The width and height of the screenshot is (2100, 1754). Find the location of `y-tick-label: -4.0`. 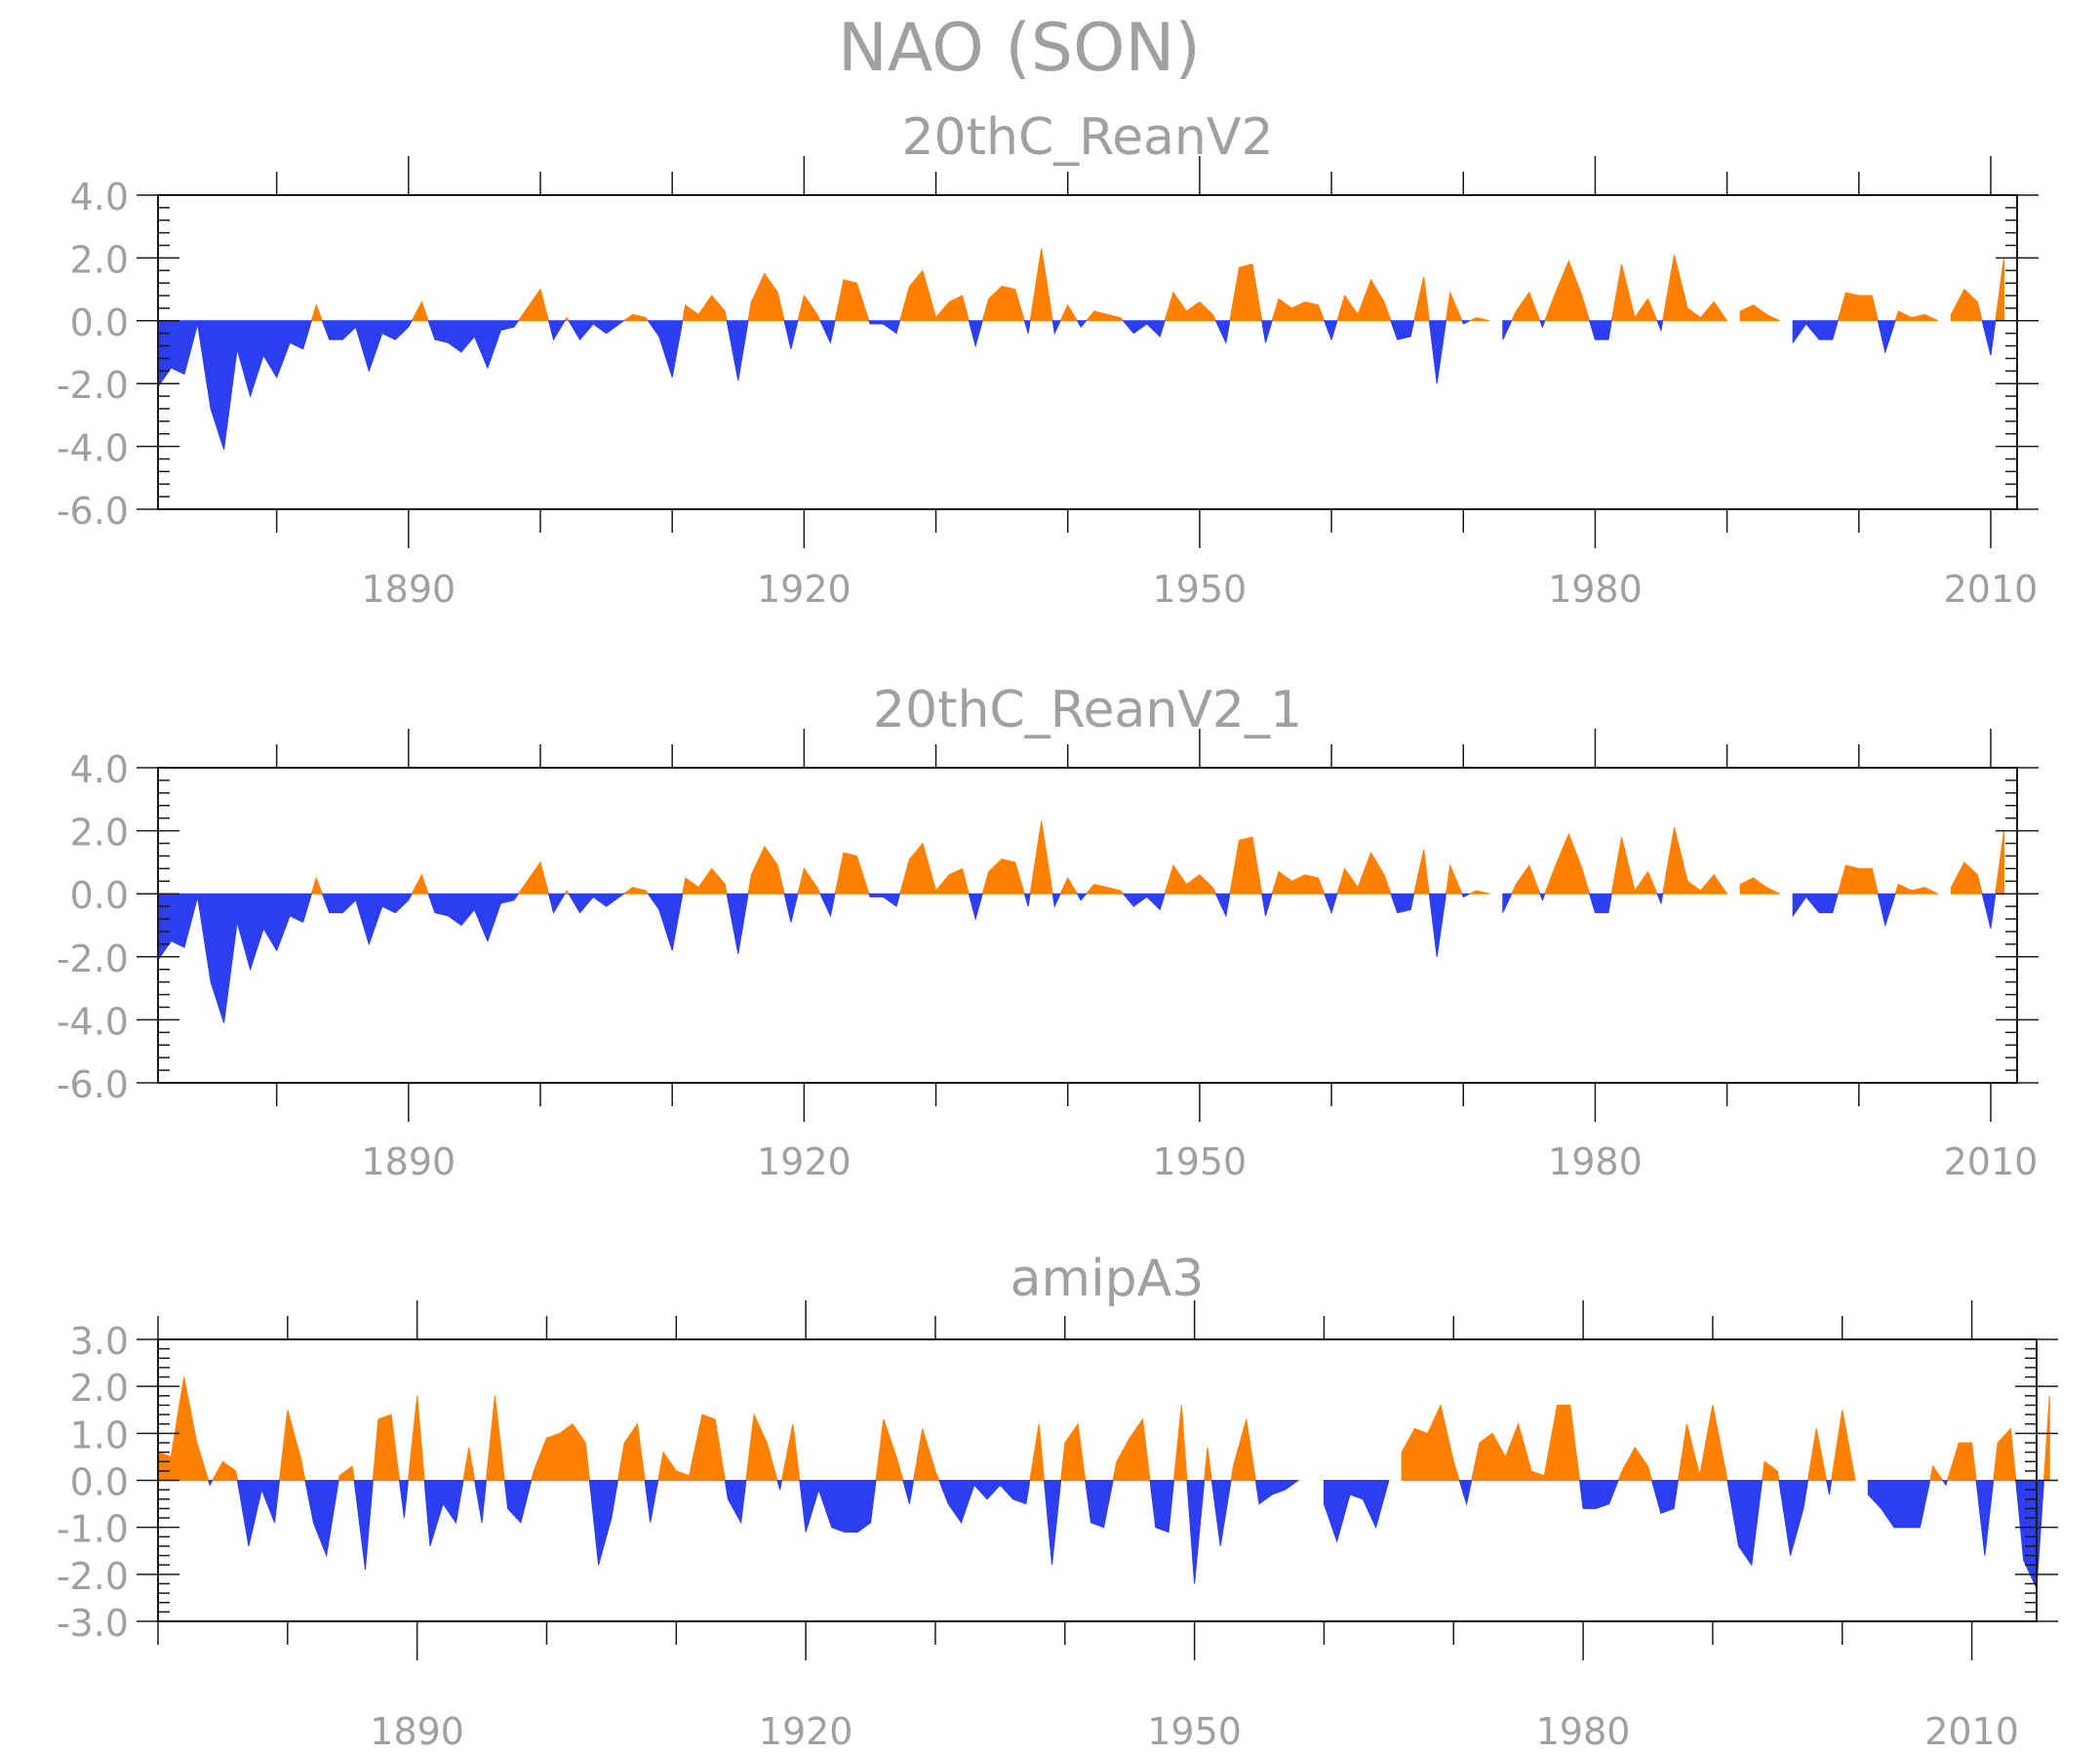

y-tick-label: -4.0 is located at coordinates (93, 1021).